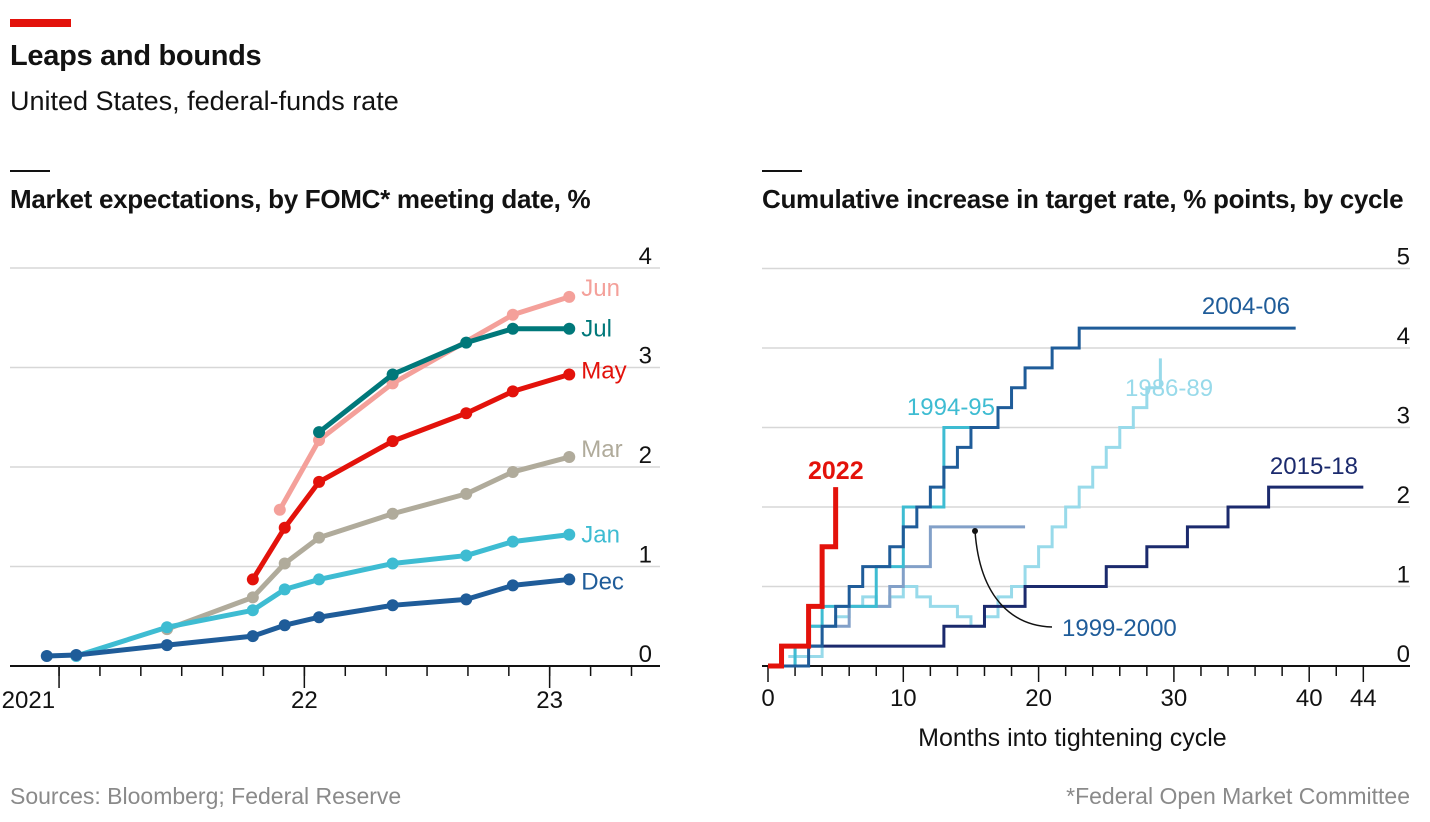 Image resolution: width=1430 pixels, height=822 pixels. I want to click on footnote: *Federal Open Market Committee, so click(1238, 796).